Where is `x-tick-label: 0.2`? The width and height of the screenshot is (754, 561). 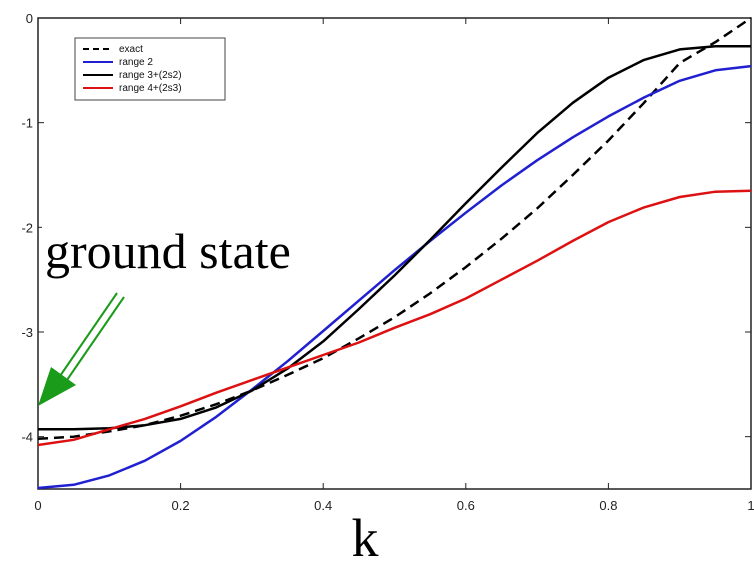 x-tick-label: 0.2 is located at coordinates (181, 505).